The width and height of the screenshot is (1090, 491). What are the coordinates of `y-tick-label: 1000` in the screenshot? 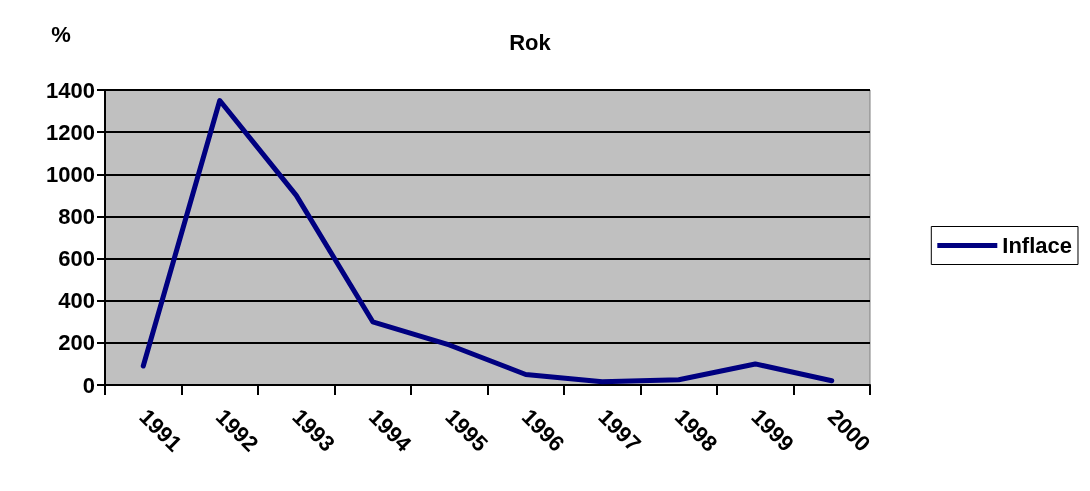 It's located at (70, 174).